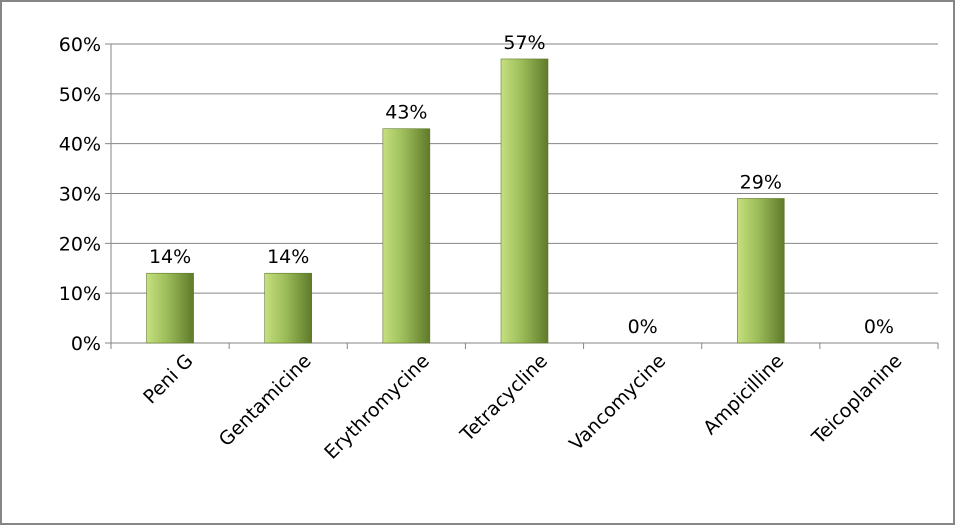  I want to click on y-tick-label: 30%, so click(80, 195).